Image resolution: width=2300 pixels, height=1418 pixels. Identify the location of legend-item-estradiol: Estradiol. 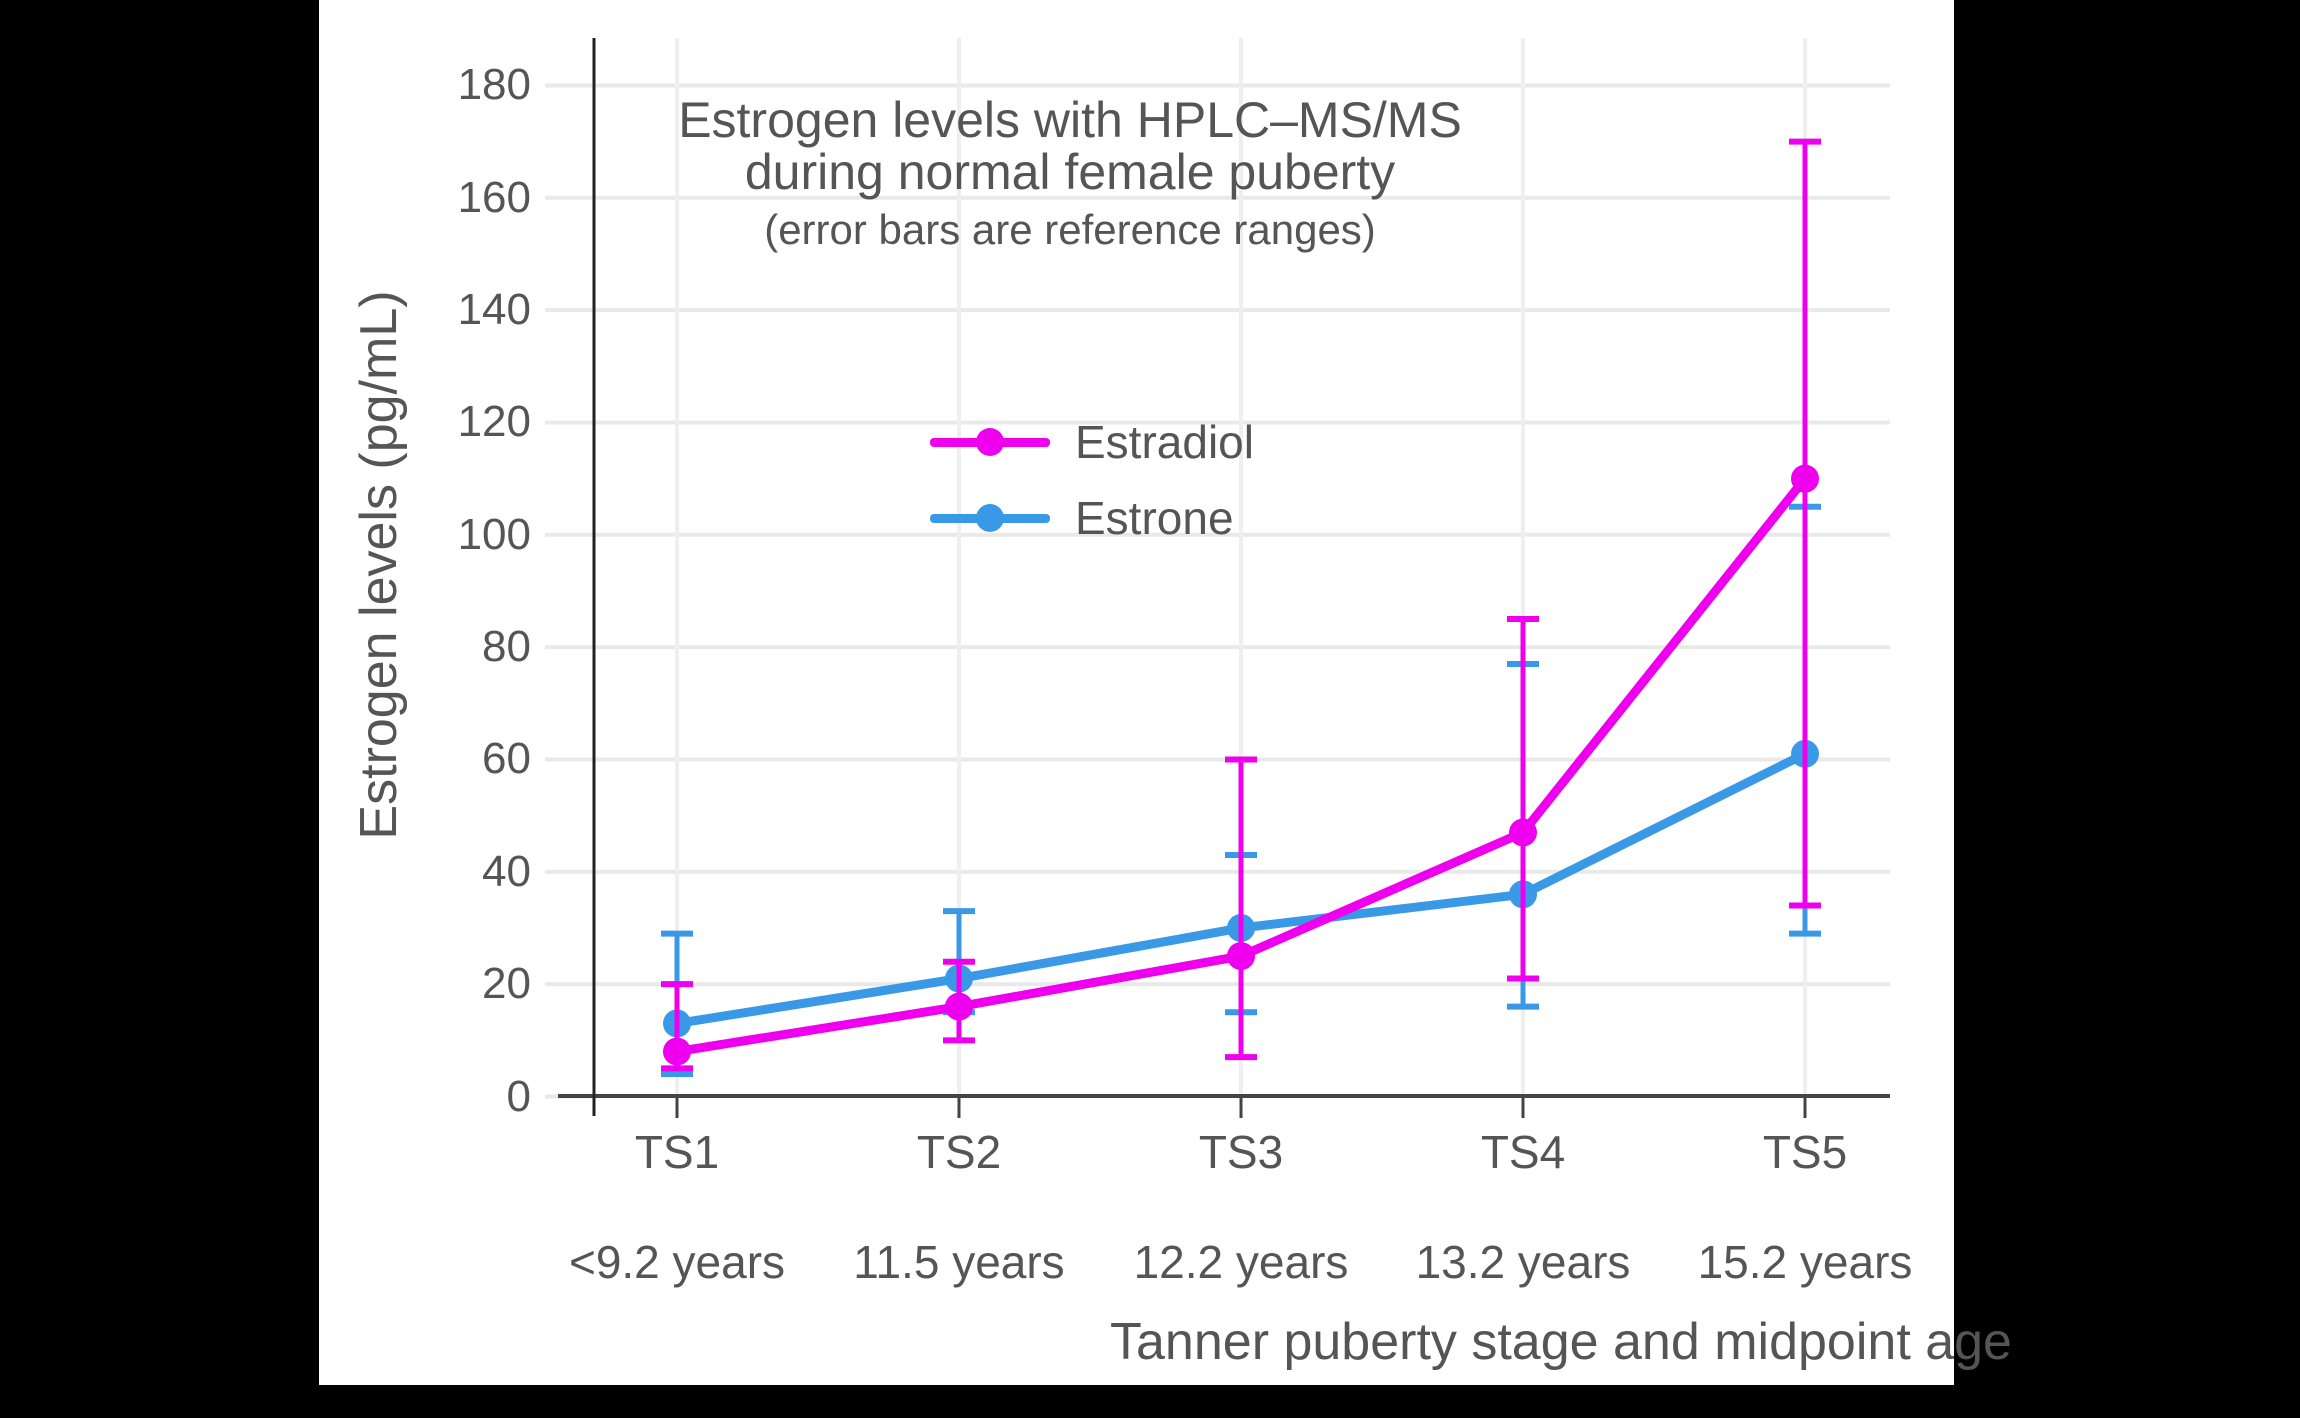
(1092, 442).